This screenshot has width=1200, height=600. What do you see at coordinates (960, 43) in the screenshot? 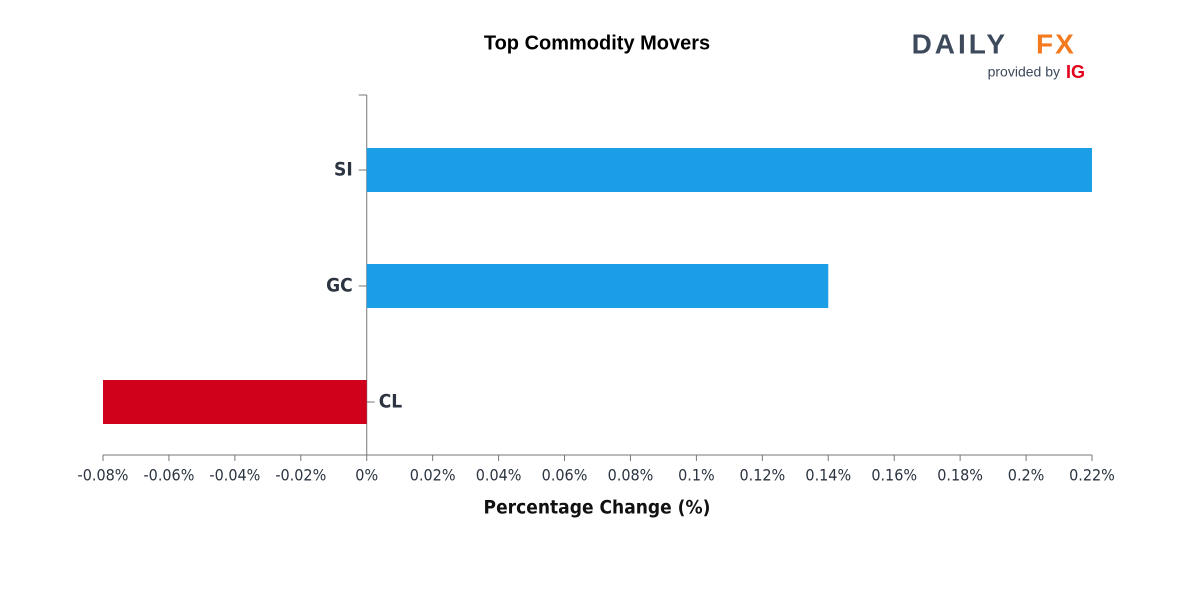
I see `logo-left: DAILY` at bounding box center [960, 43].